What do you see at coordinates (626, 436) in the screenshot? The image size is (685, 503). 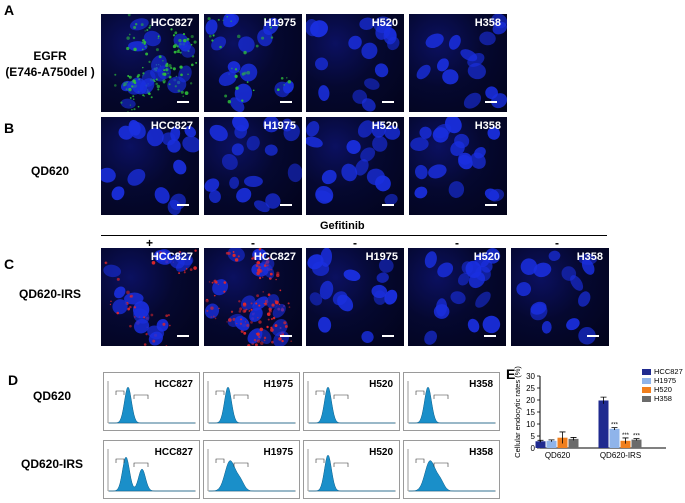 I see `significance-label: ***` at bounding box center [626, 436].